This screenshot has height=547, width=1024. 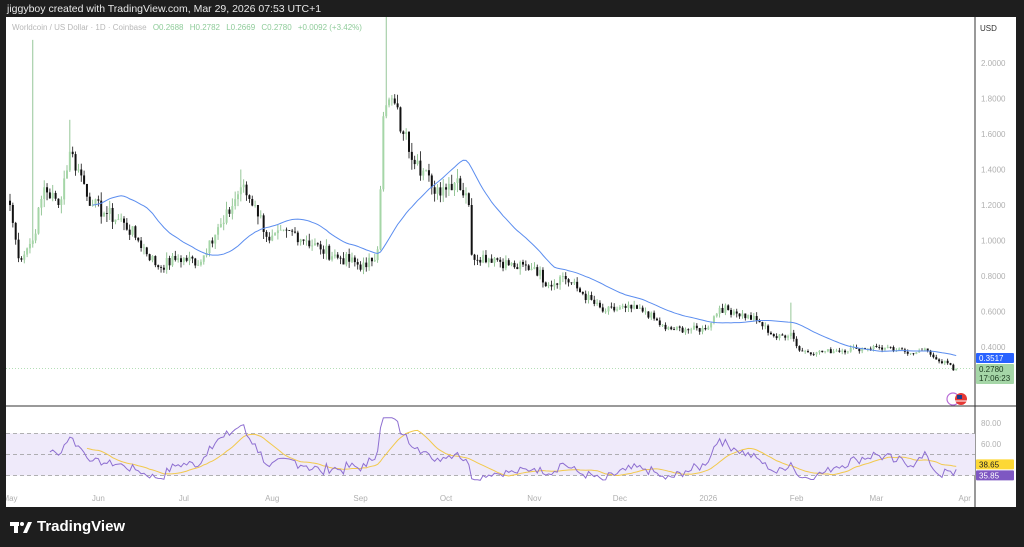 What do you see at coordinates (993, 99) in the screenshot?
I see `price-tick-label: 1.8000` at bounding box center [993, 99].